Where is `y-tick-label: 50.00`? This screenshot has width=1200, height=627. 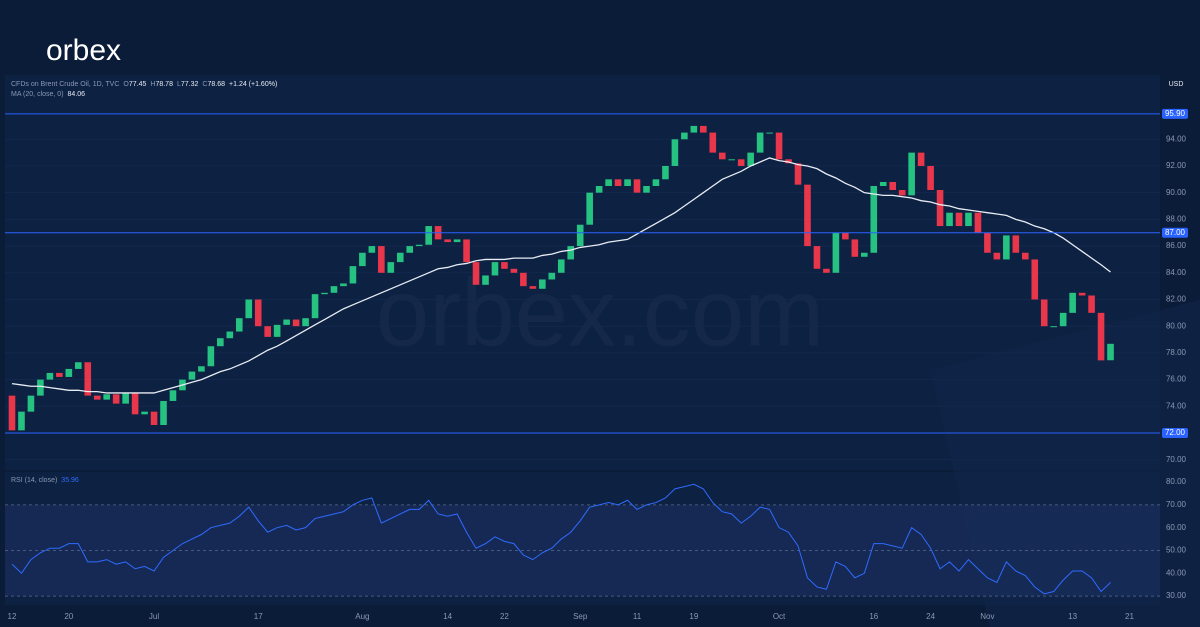
y-tick-label: 50.00 is located at coordinates (1176, 550).